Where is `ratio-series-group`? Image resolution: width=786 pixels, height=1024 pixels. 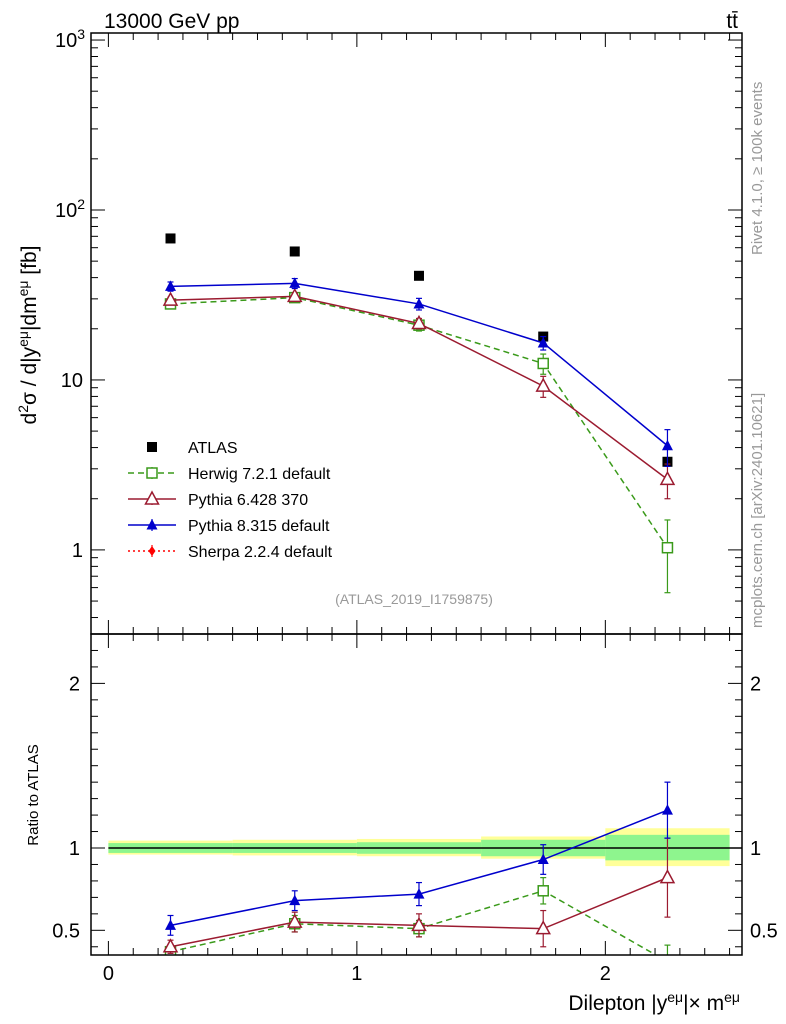 ratio-series-group is located at coordinates (419, 874).